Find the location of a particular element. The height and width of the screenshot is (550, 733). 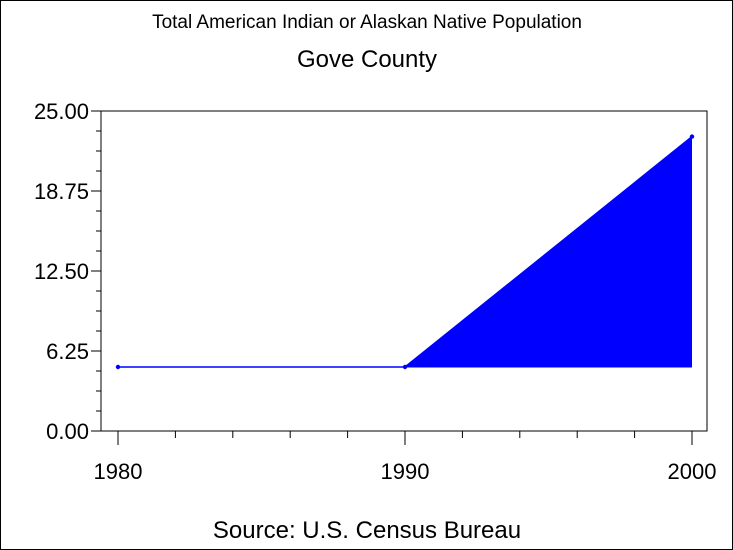

y-tick-label: 12.50 is located at coordinates (61, 271).